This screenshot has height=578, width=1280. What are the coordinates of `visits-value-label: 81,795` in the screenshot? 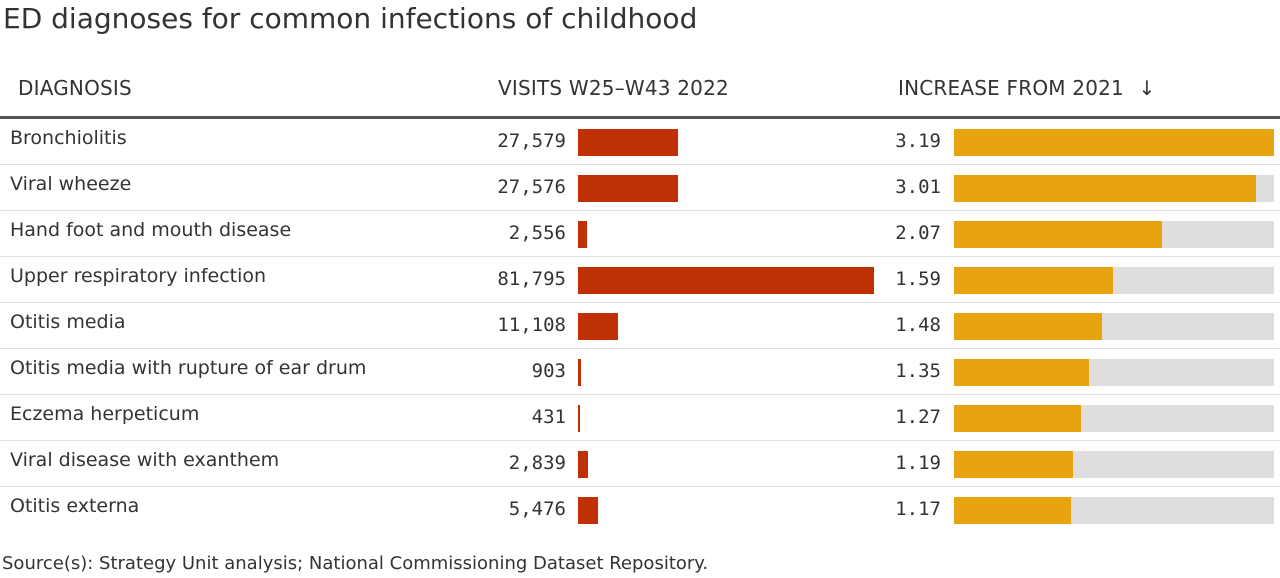 It's located at (531, 279).